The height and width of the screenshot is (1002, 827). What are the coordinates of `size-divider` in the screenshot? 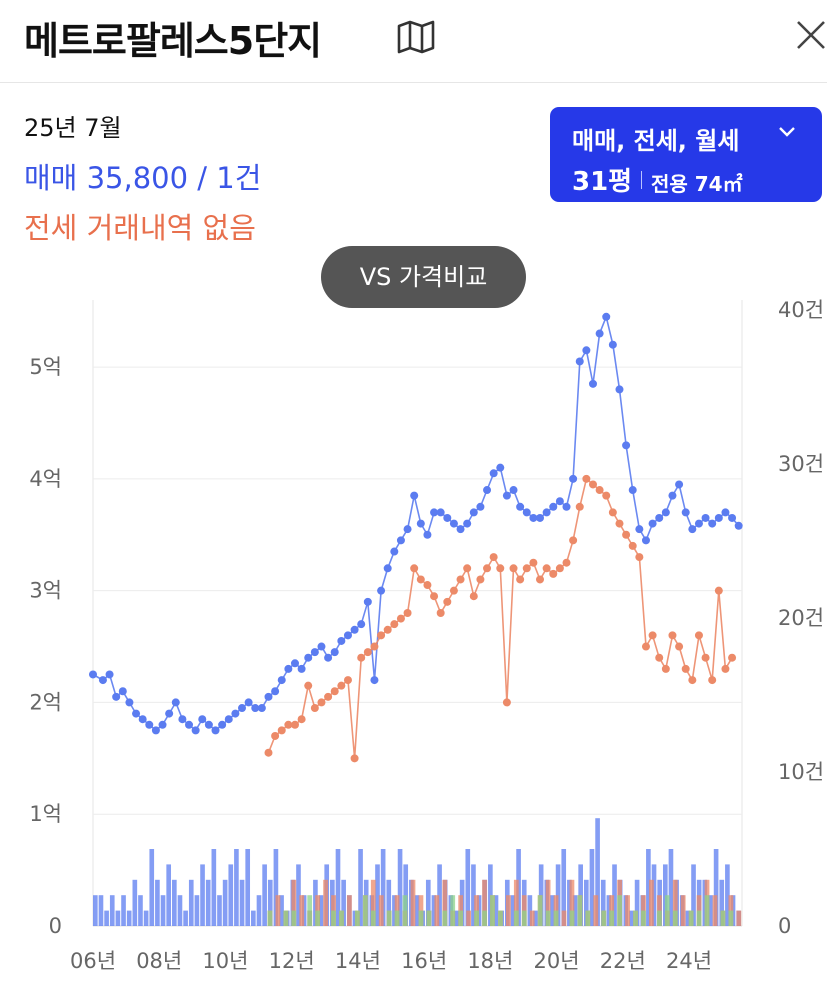 It's located at (641, 180).